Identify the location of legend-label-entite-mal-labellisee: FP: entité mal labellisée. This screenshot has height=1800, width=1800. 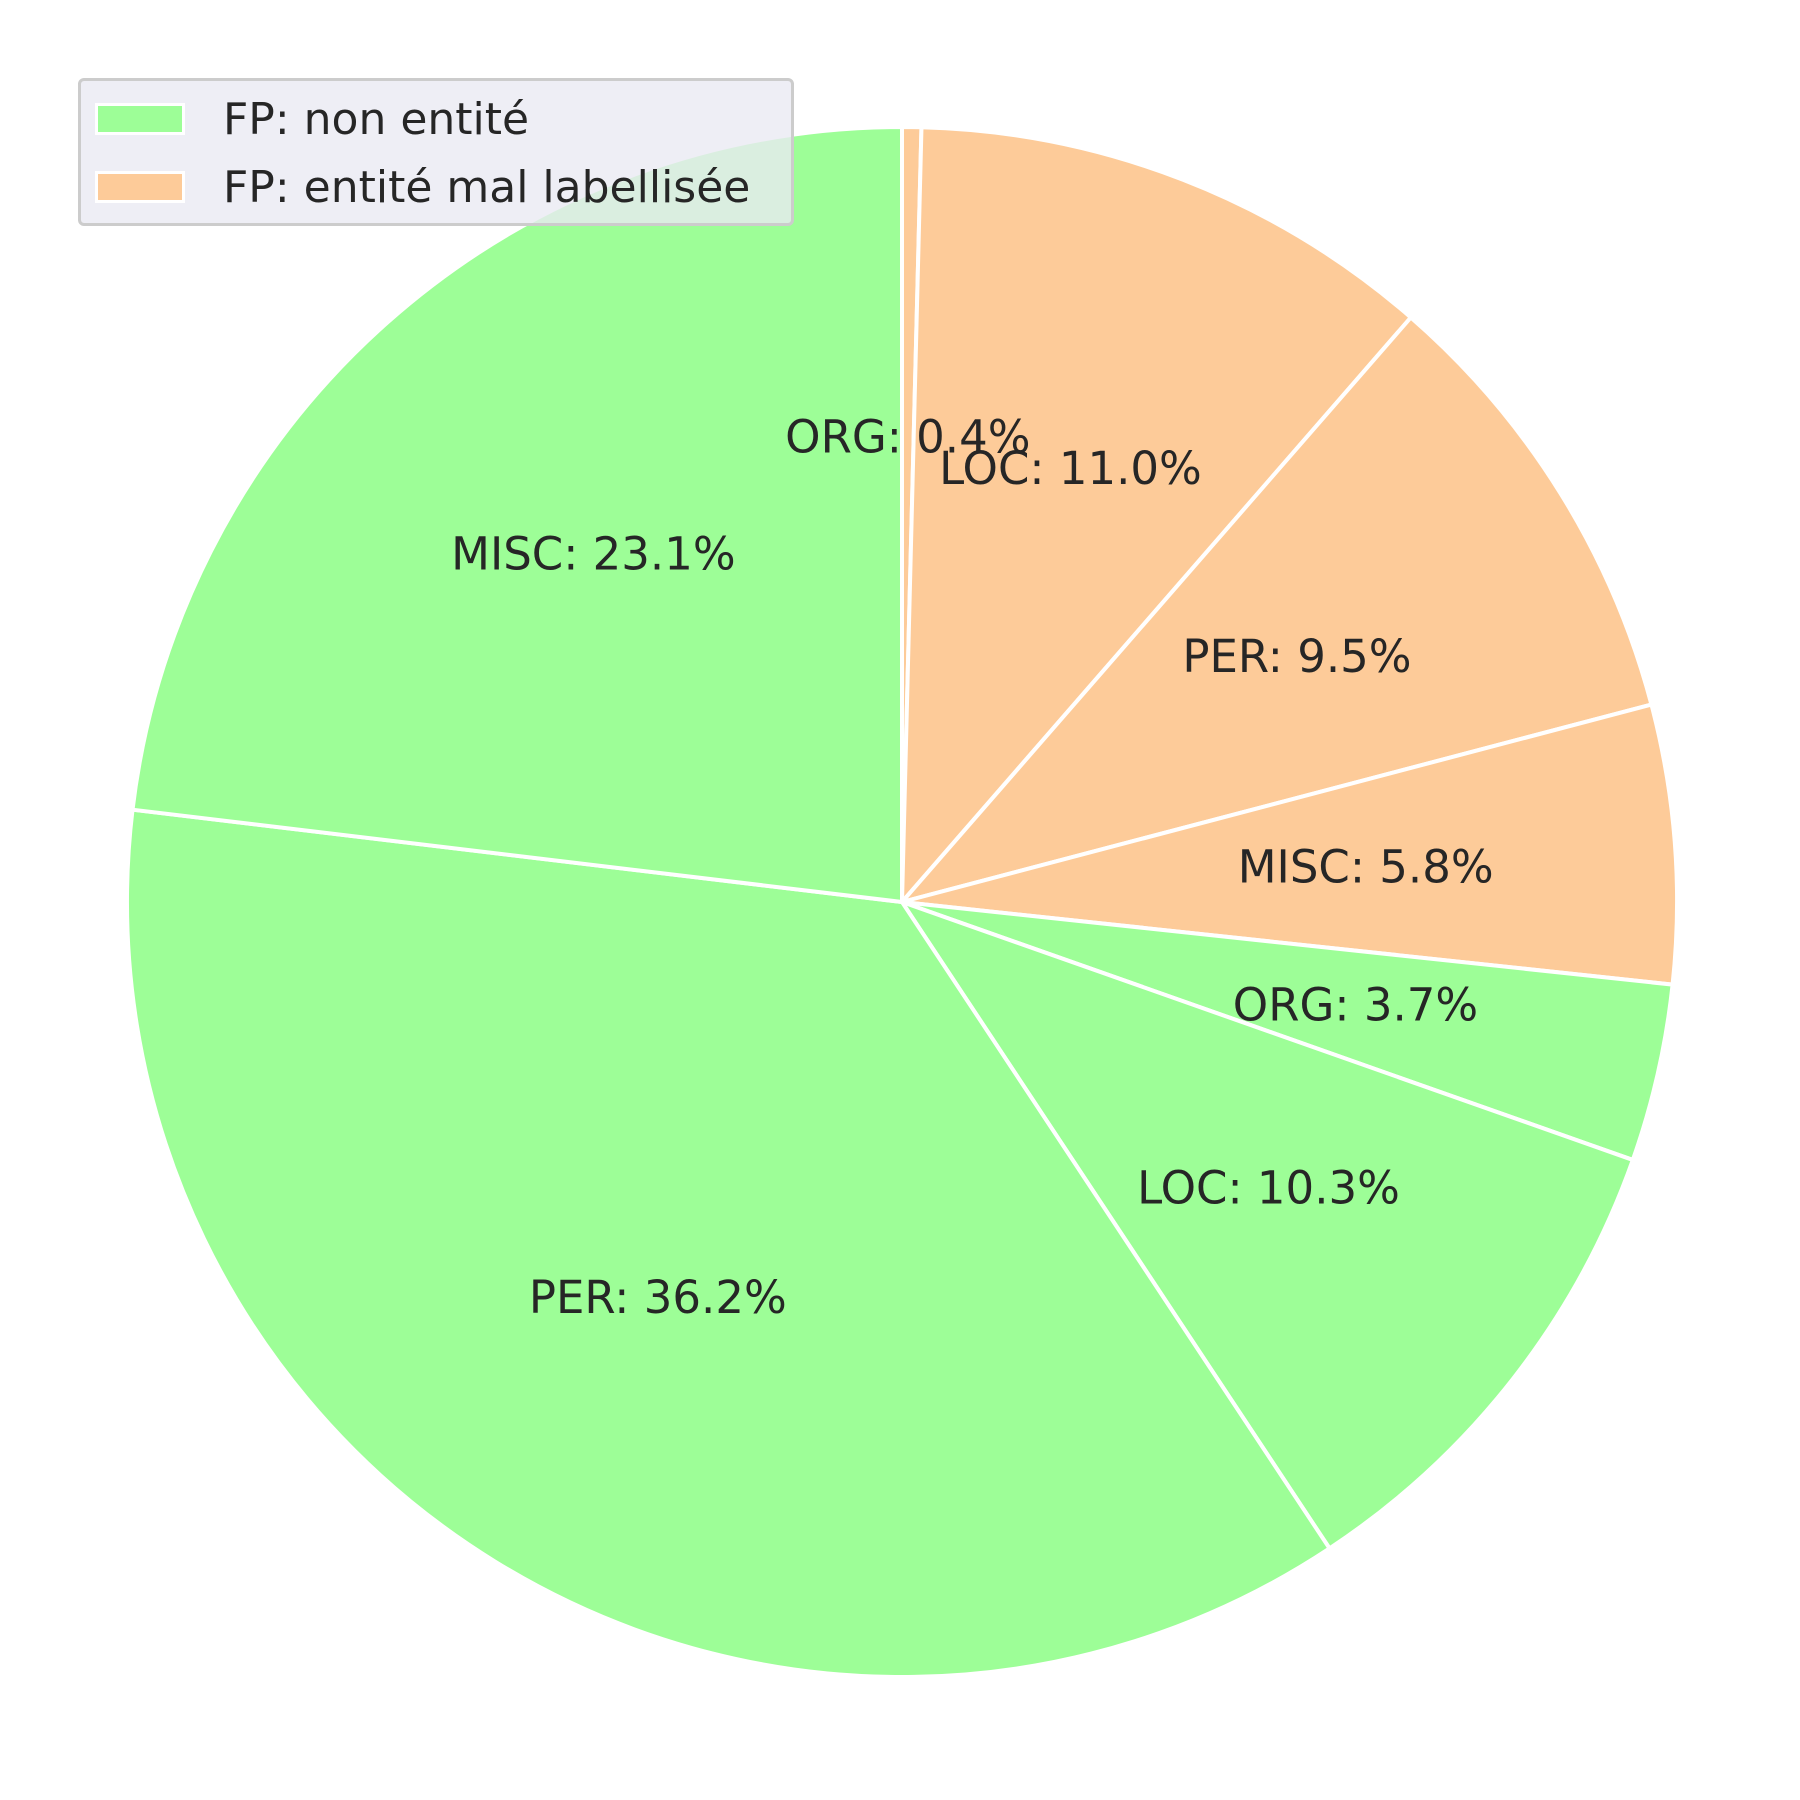
(487, 187).